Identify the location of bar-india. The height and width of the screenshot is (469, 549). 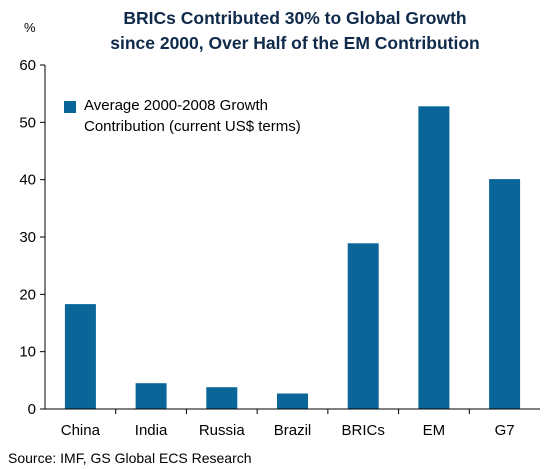
(151, 396).